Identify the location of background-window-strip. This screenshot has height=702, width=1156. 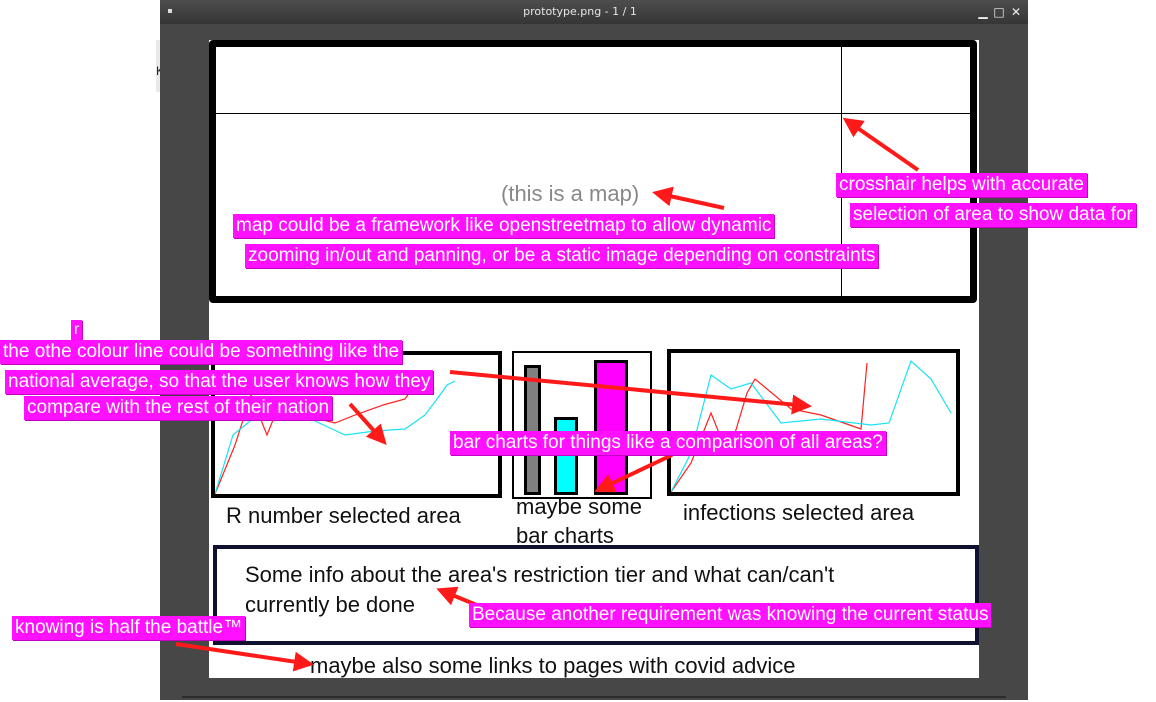
(158, 66).